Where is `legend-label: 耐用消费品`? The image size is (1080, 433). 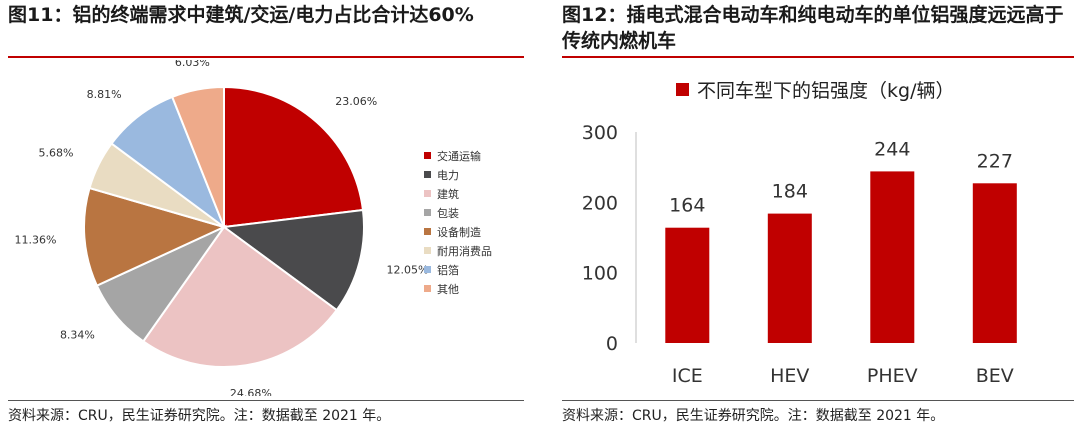 legend-label: 耐用消费品 is located at coordinates (464, 251).